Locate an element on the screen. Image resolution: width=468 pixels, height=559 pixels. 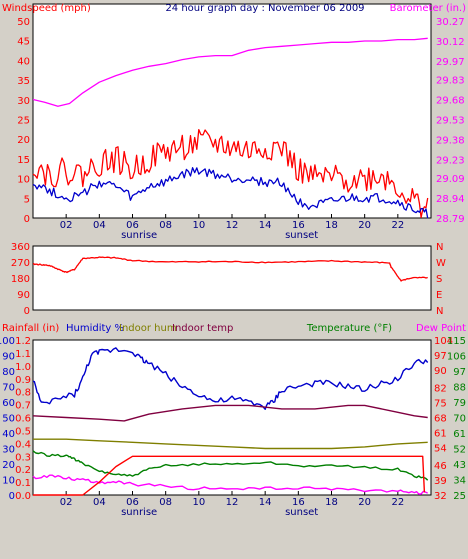
series-line-rainfall-in- is located at coordinates (229, 475).